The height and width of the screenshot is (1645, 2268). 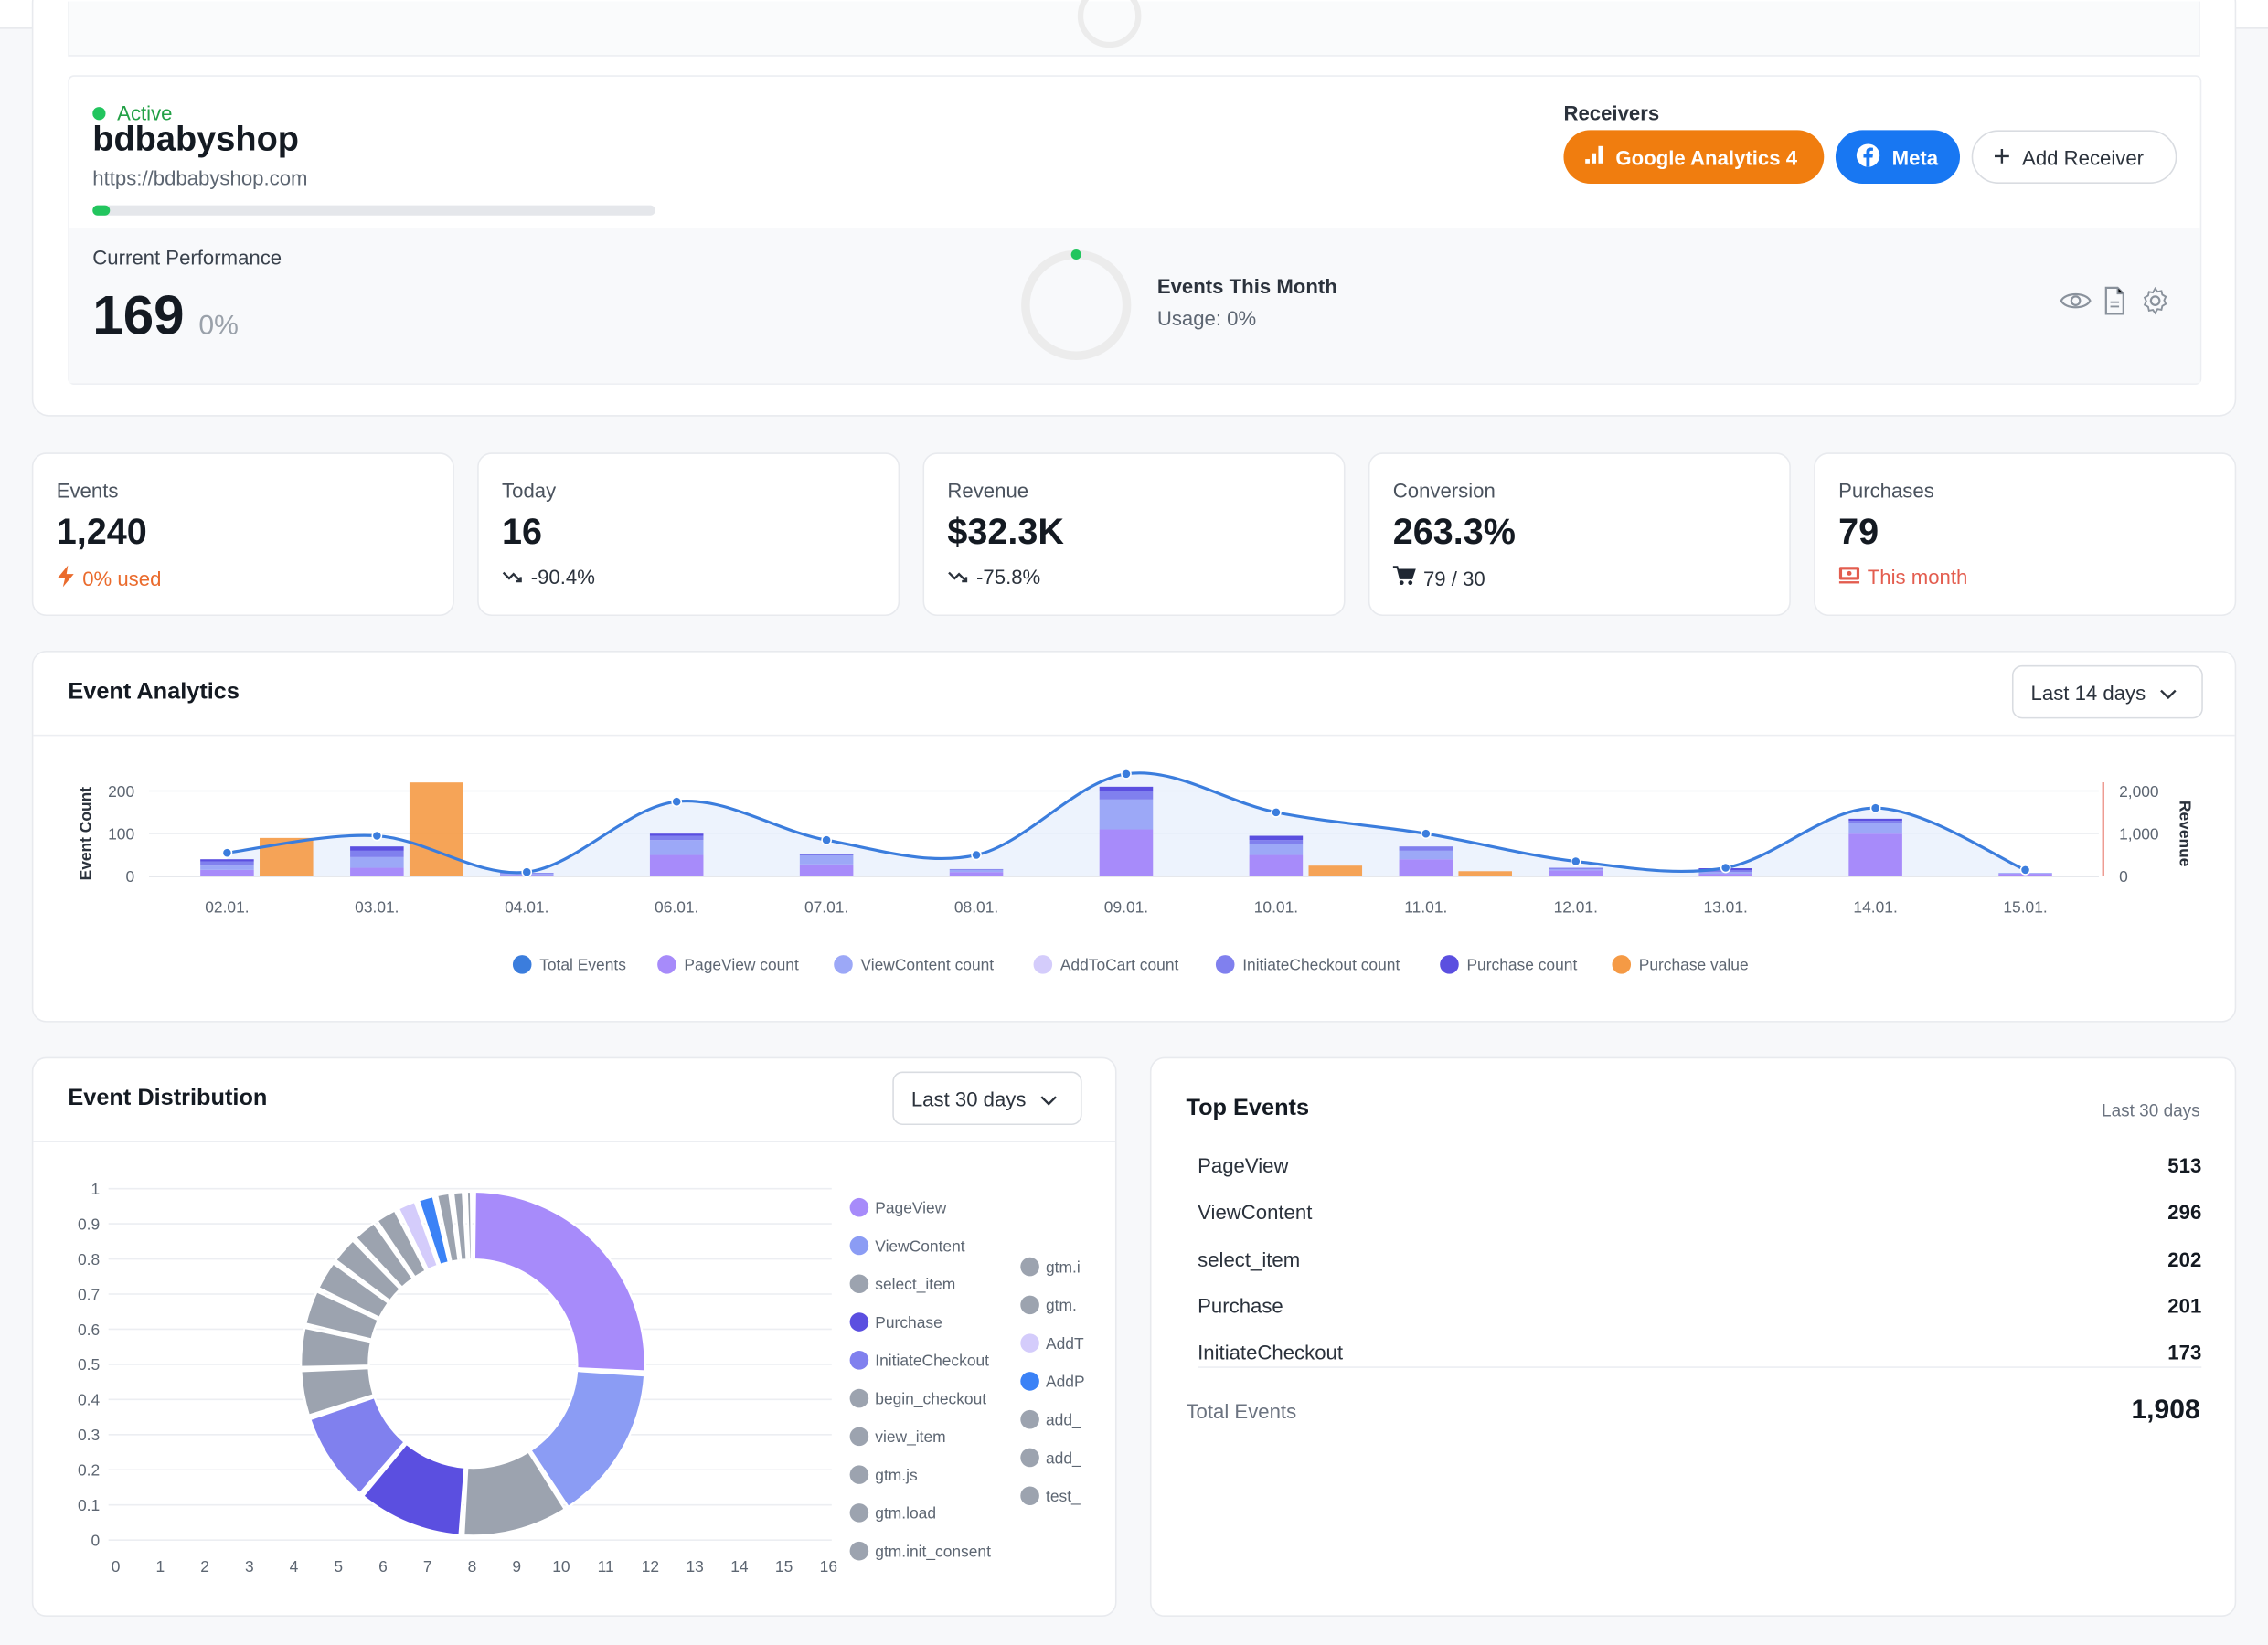 I want to click on analytics-range-select: Last 14 days, so click(x=2107, y=691).